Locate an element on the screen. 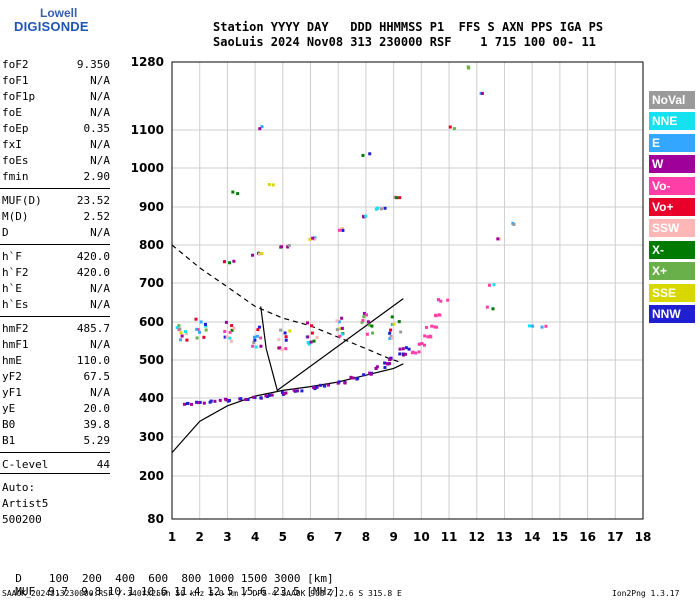 The width and height of the screenshot is (700, 600). muf-row-label: MUF is located at coordinates (25, 591).